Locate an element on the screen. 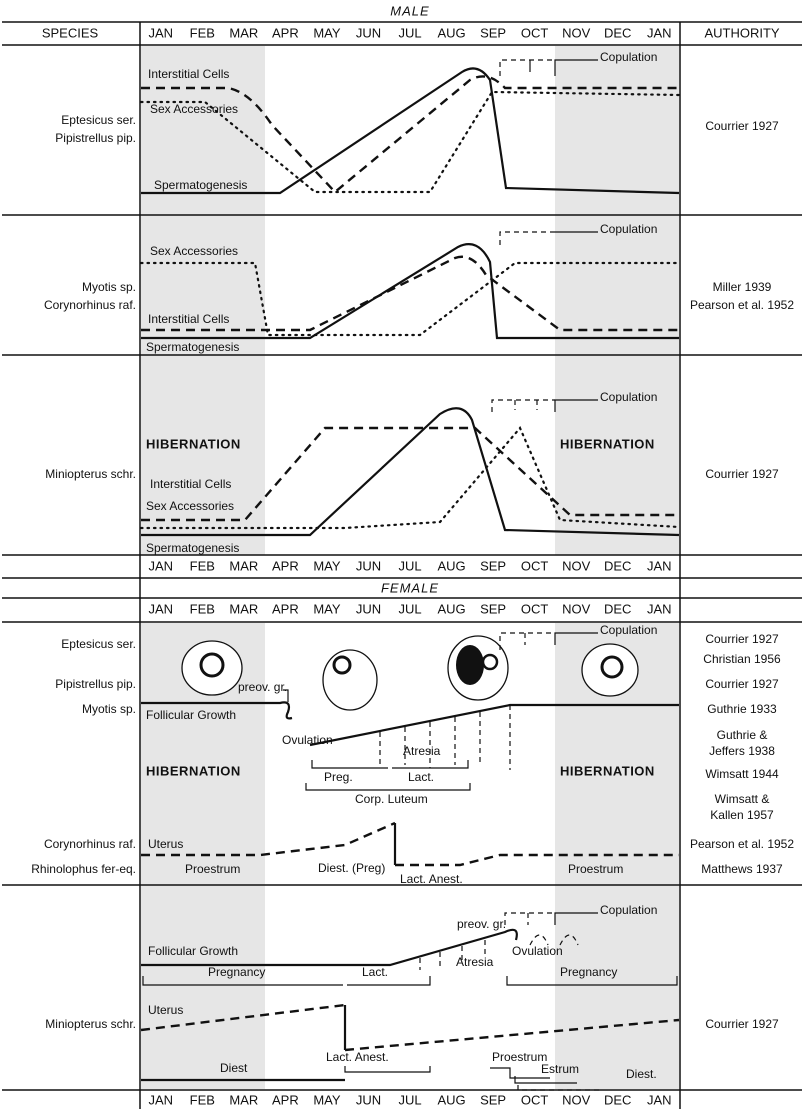 The height and width of the screenshot is (1109, 804). label: Pregnancy is located at coordinates (236, 972).